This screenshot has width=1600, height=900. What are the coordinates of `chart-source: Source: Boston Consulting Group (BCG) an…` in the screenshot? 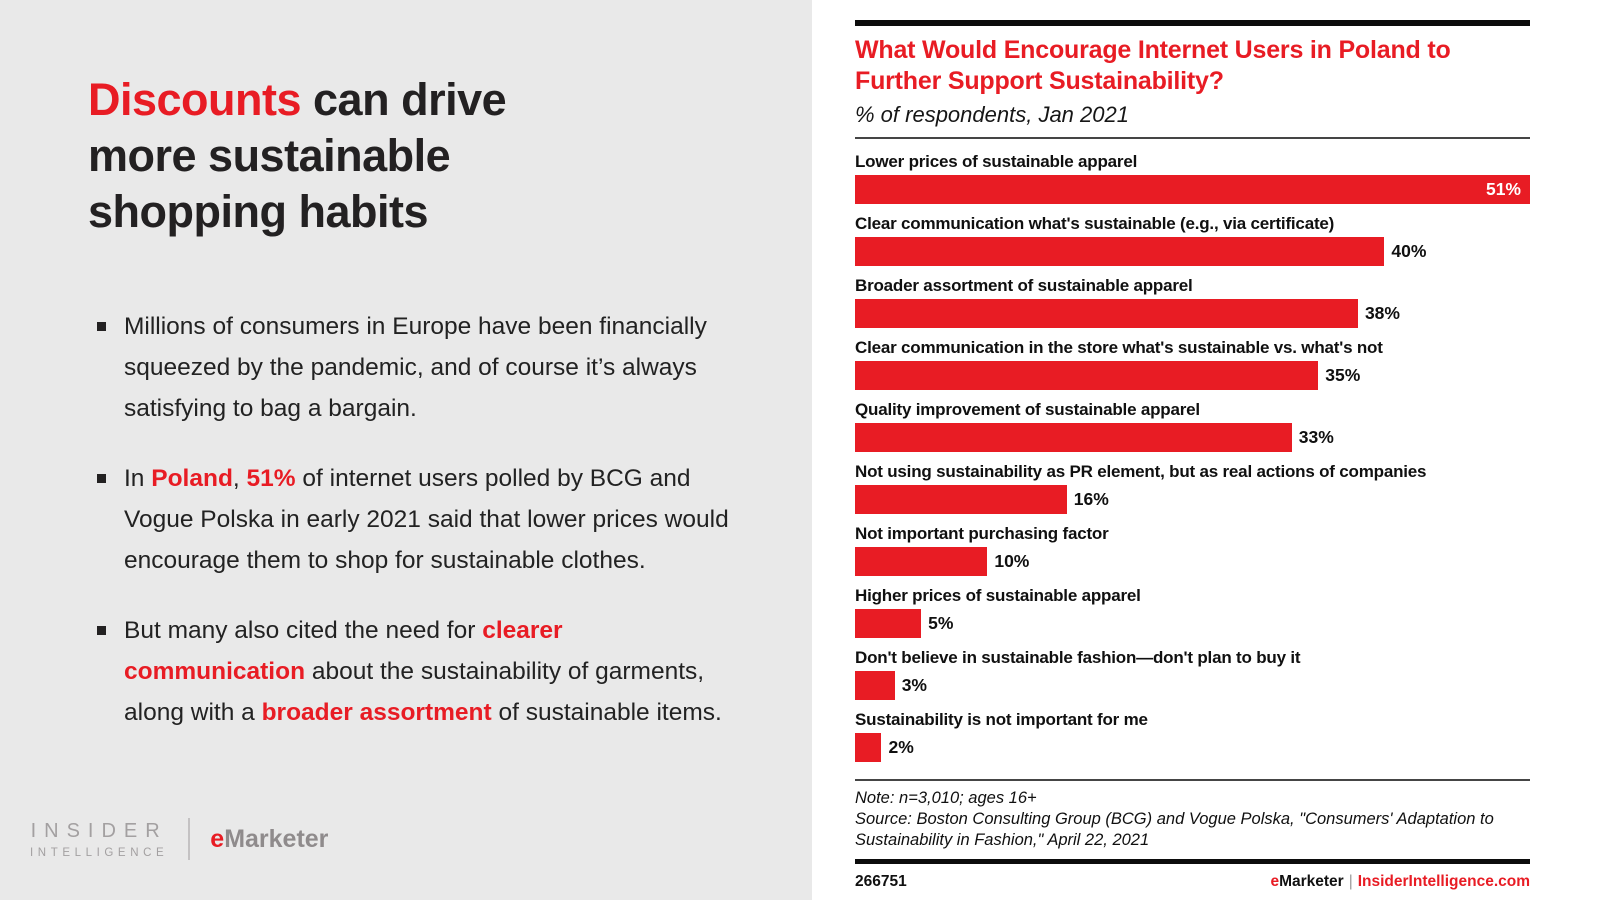 It's located at (1174, 829).